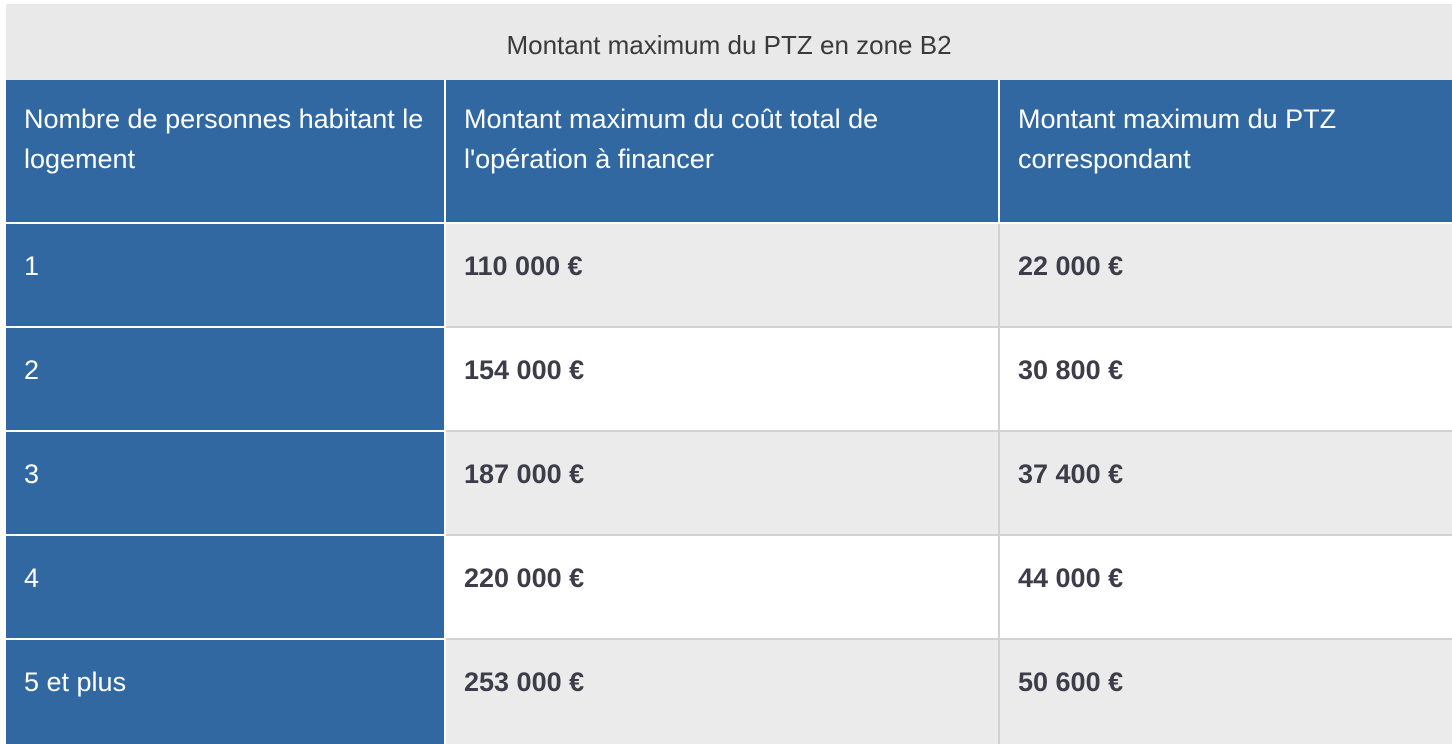 The width and height of the screenshot is (1452, 744). What do you see at coordinates (1226, 276) in the screenshot?
I see `row-1-ptz: 22 000 €` at bounding box center [1226, 276].